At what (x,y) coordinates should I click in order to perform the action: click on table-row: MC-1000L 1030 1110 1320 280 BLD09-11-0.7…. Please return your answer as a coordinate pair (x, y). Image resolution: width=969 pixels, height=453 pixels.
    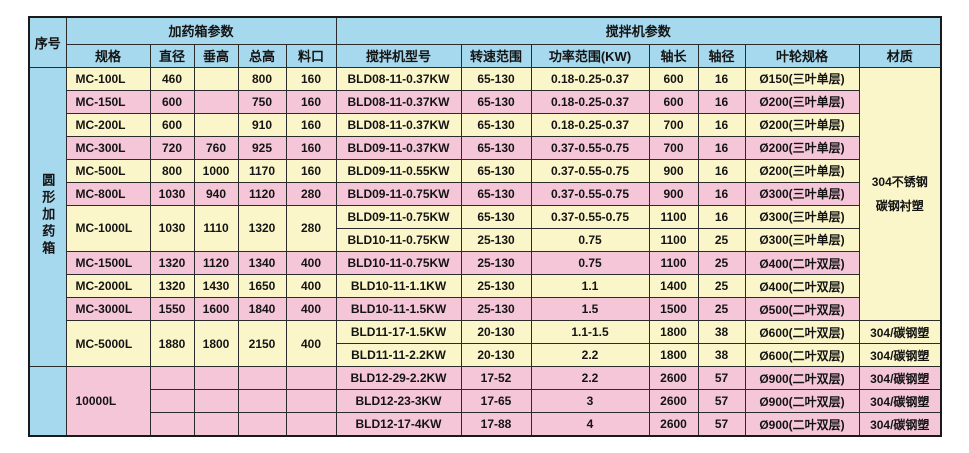
    Looking at the image, I should click on (485, 228).